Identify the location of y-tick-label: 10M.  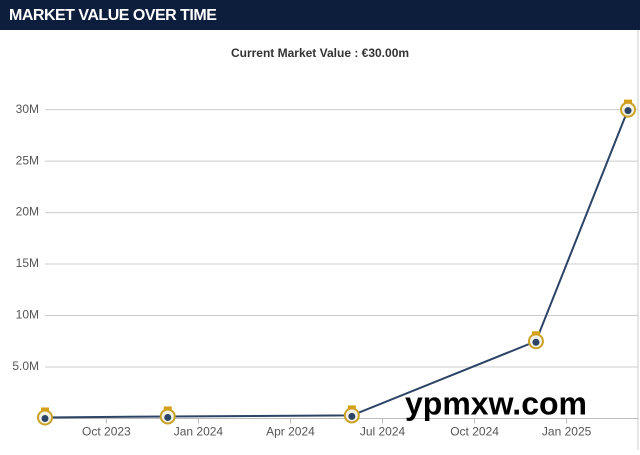
(27, 315).